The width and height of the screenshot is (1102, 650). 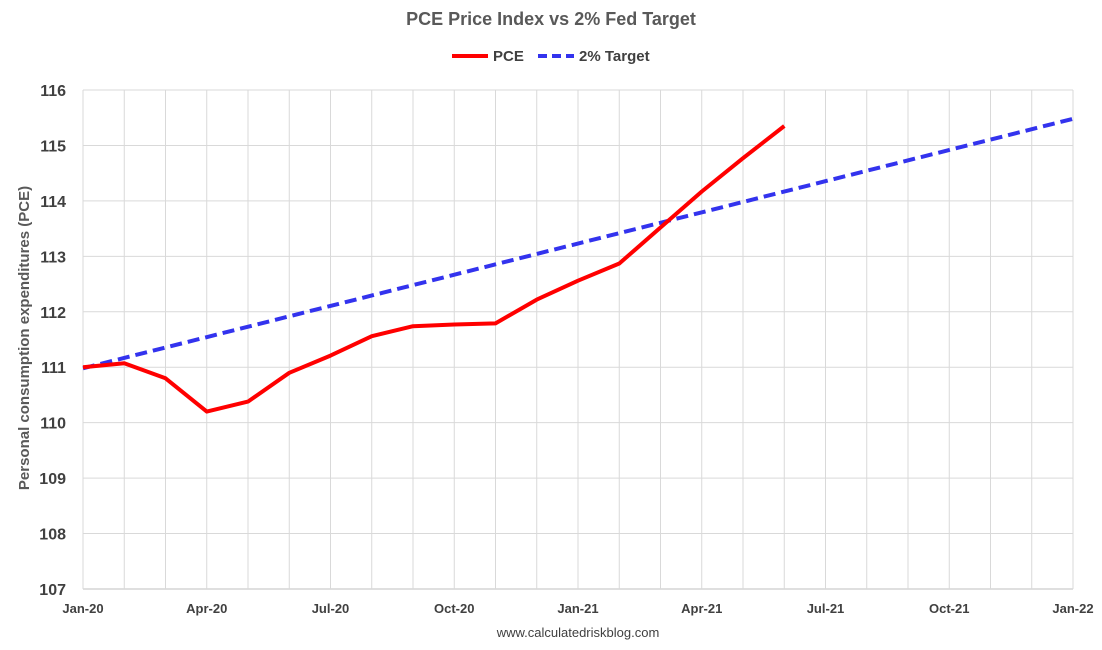 What do you see at coordinates (52, 341) in the screenshot?
I see `y-tick-labels: 107 108 109 110 111 112 113 114 115 116` at bounding box center [52, 341].